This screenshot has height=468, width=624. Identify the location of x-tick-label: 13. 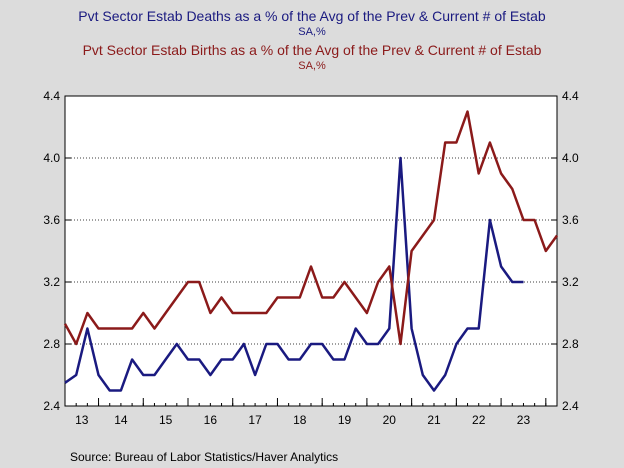
(82, 420).